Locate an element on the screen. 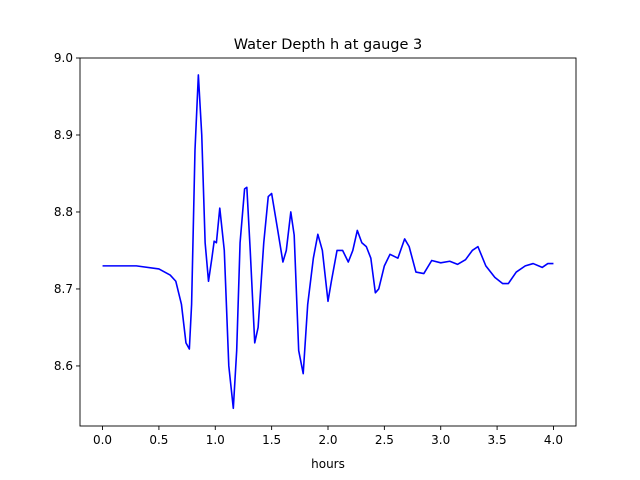 The width and height of the screenshot is (640, 480). x-axis: 0.0 0.5 1.0 1.5 2.0 2.5 3.0 3.5 4.0 is located at coordinates (328, 436).